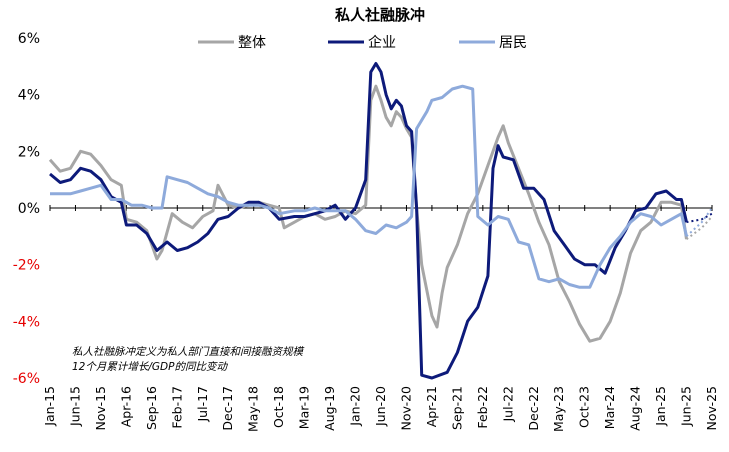 The height and width of the screenshot is (452, 729). I want to click on series-forecast-corp, so click(699, 218).